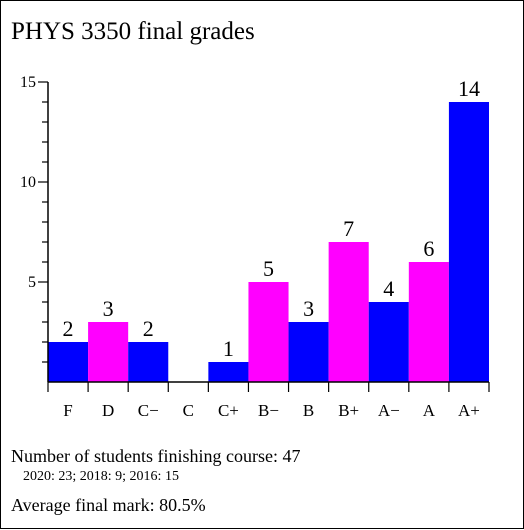 This screenshot has width=524, height=530. Describe the element at coordinates (268, 410) in the screenshot. I see `x-tick-label-6: B−` at that location.